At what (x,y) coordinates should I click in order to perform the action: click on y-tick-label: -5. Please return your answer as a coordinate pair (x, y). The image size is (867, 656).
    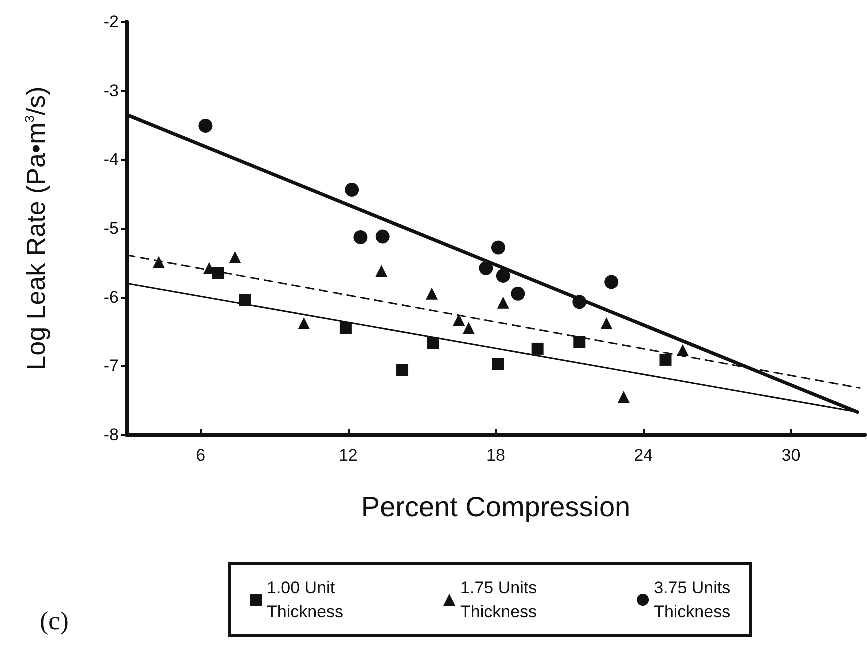
    Looking at the image, I should click on (111, 228).